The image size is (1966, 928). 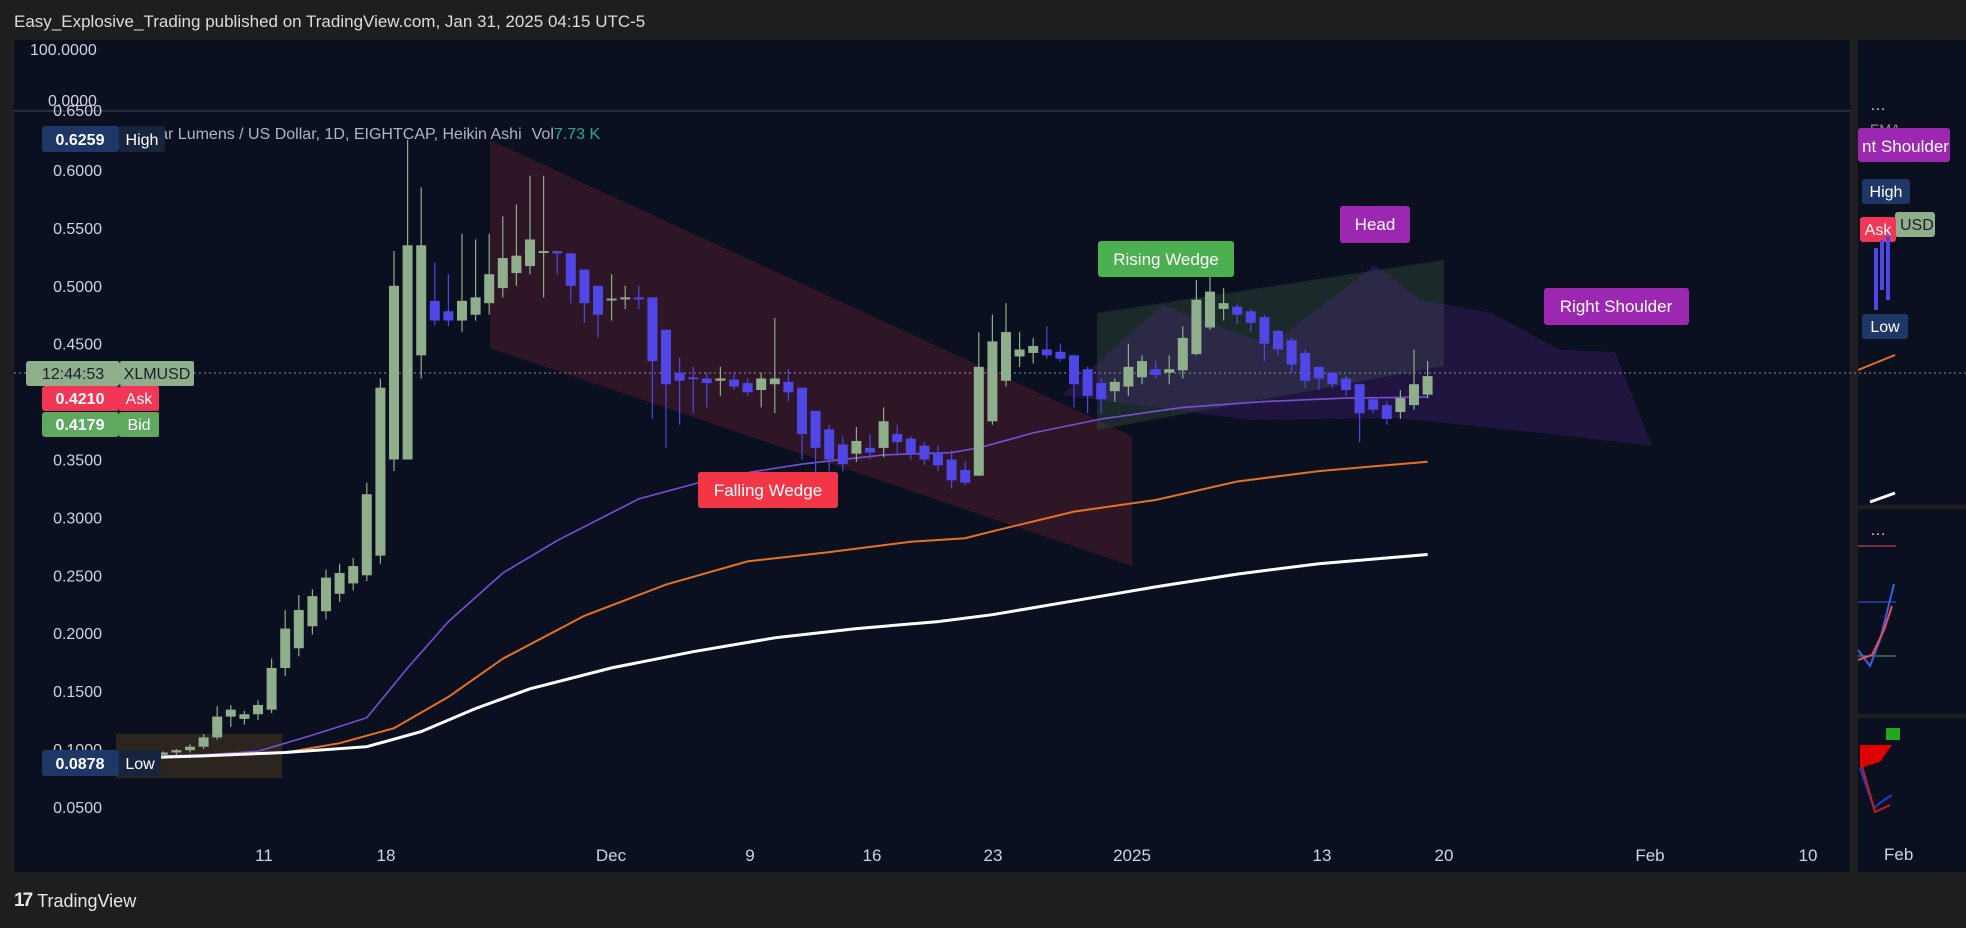 I want to click on y-tick-label: 0.1500, so click(x=77, y=692).